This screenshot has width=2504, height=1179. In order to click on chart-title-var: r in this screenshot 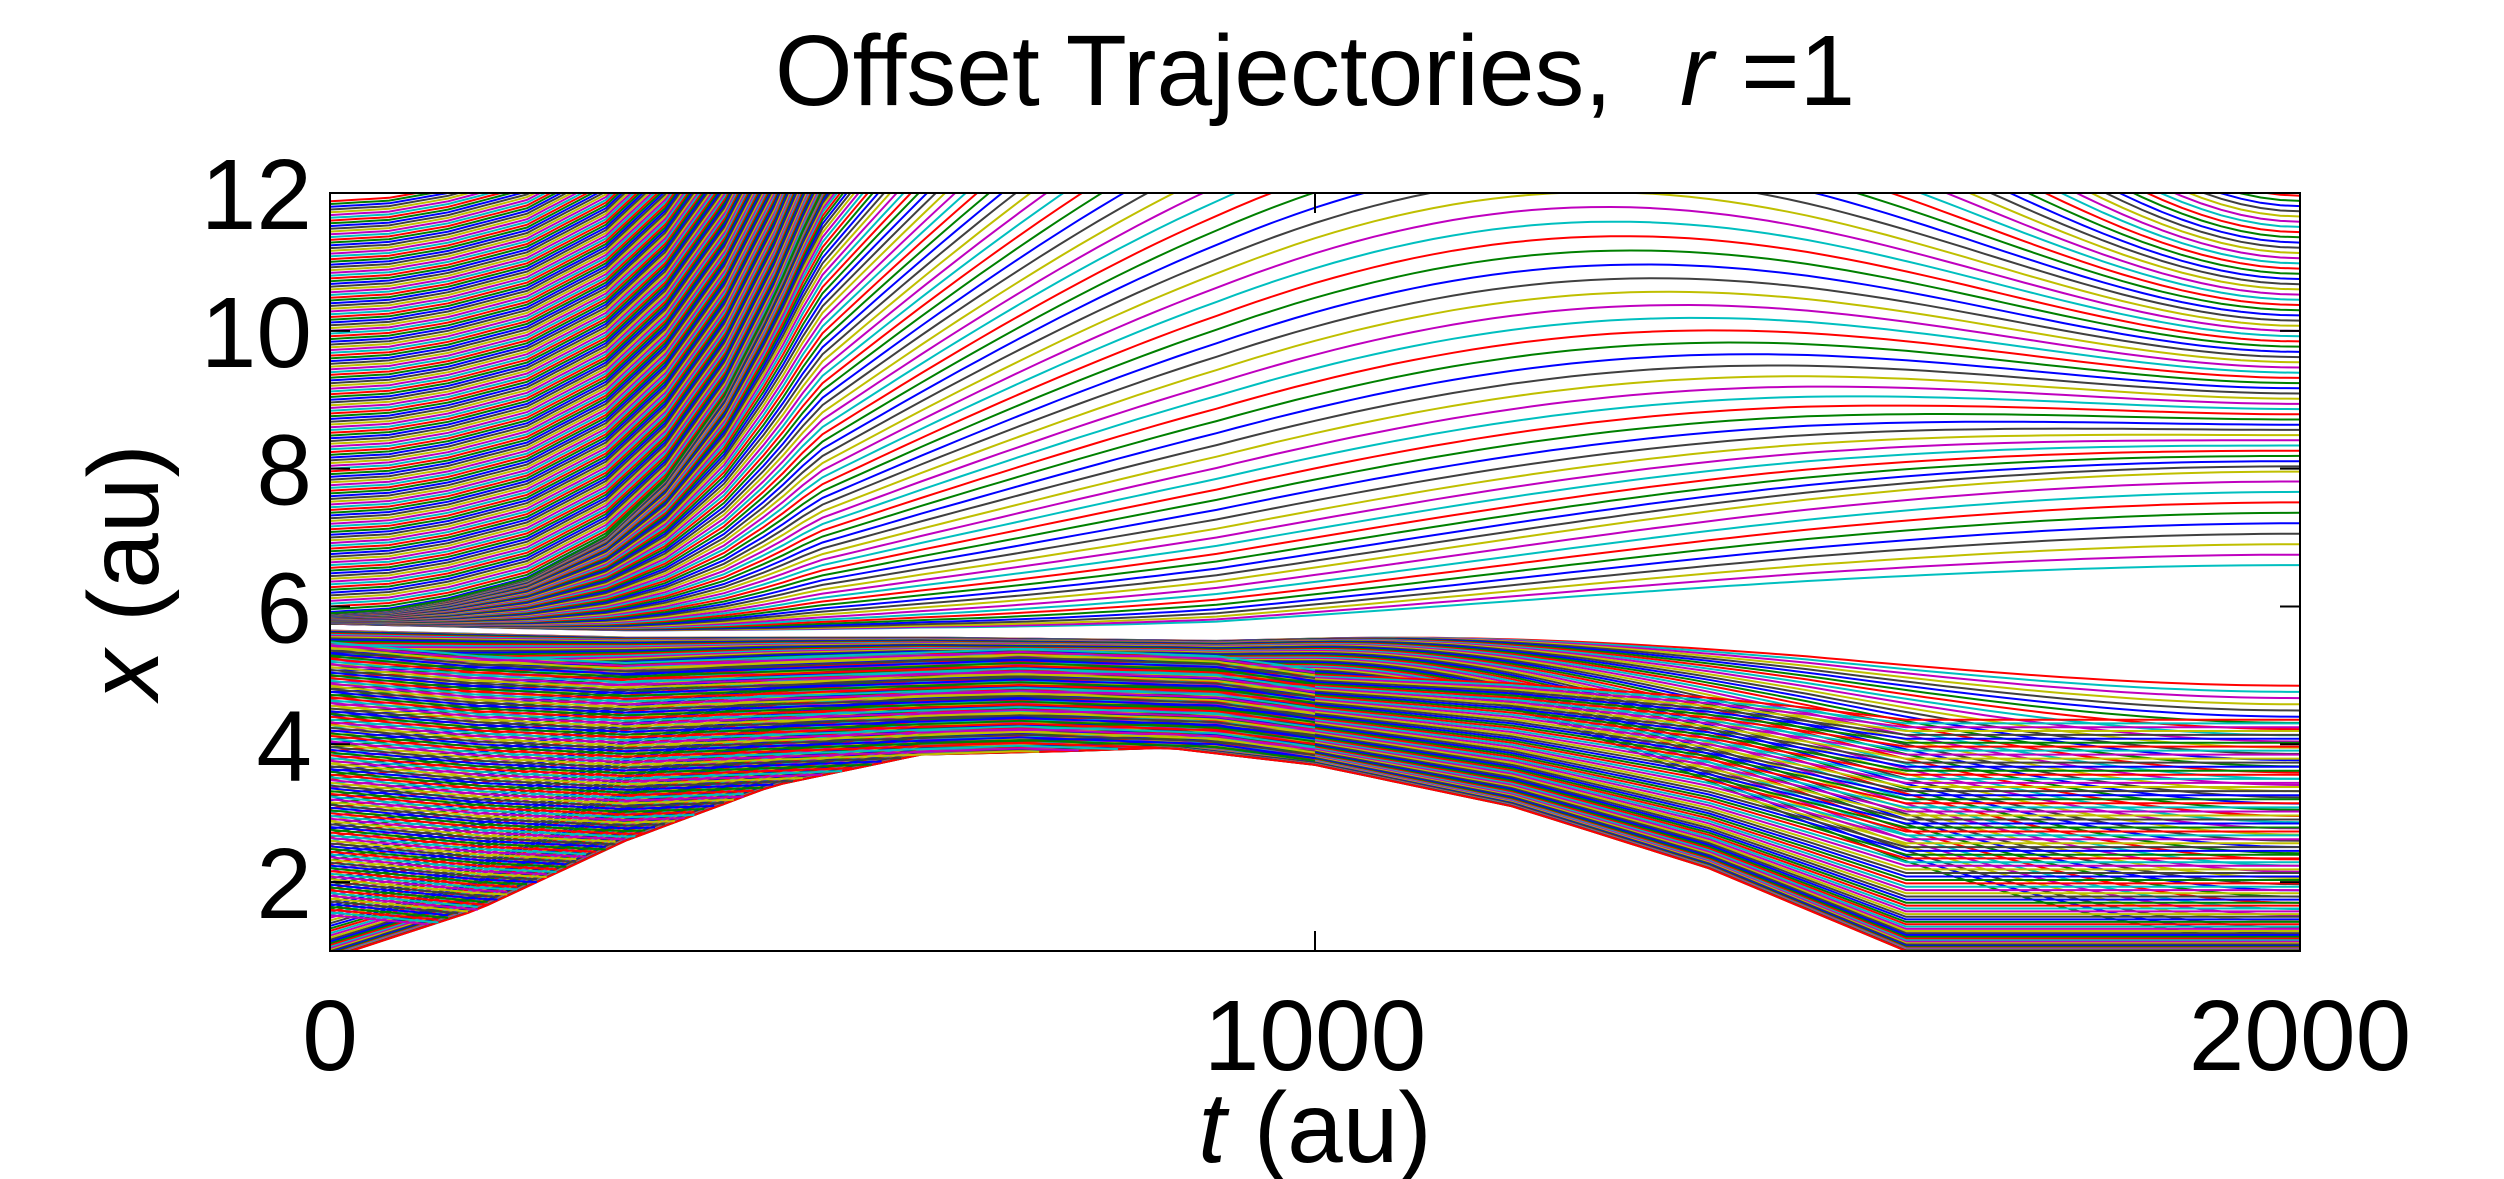, I will do `click(1698, 71)`.